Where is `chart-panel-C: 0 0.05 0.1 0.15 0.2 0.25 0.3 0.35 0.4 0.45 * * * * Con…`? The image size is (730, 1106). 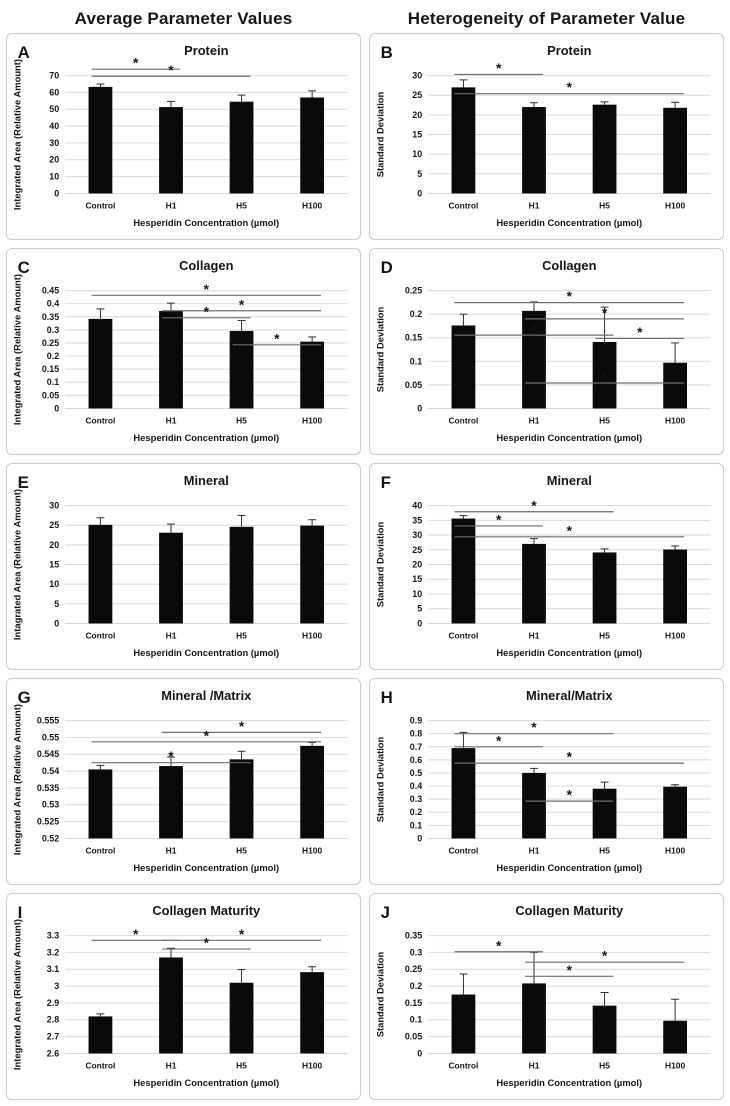 chart-panel-C: 0 0.05 0.1 0.15 0.2 0.25 0.3 0.35 0.4 0.45 * * * * Con… is located at coordinates (183, 351).